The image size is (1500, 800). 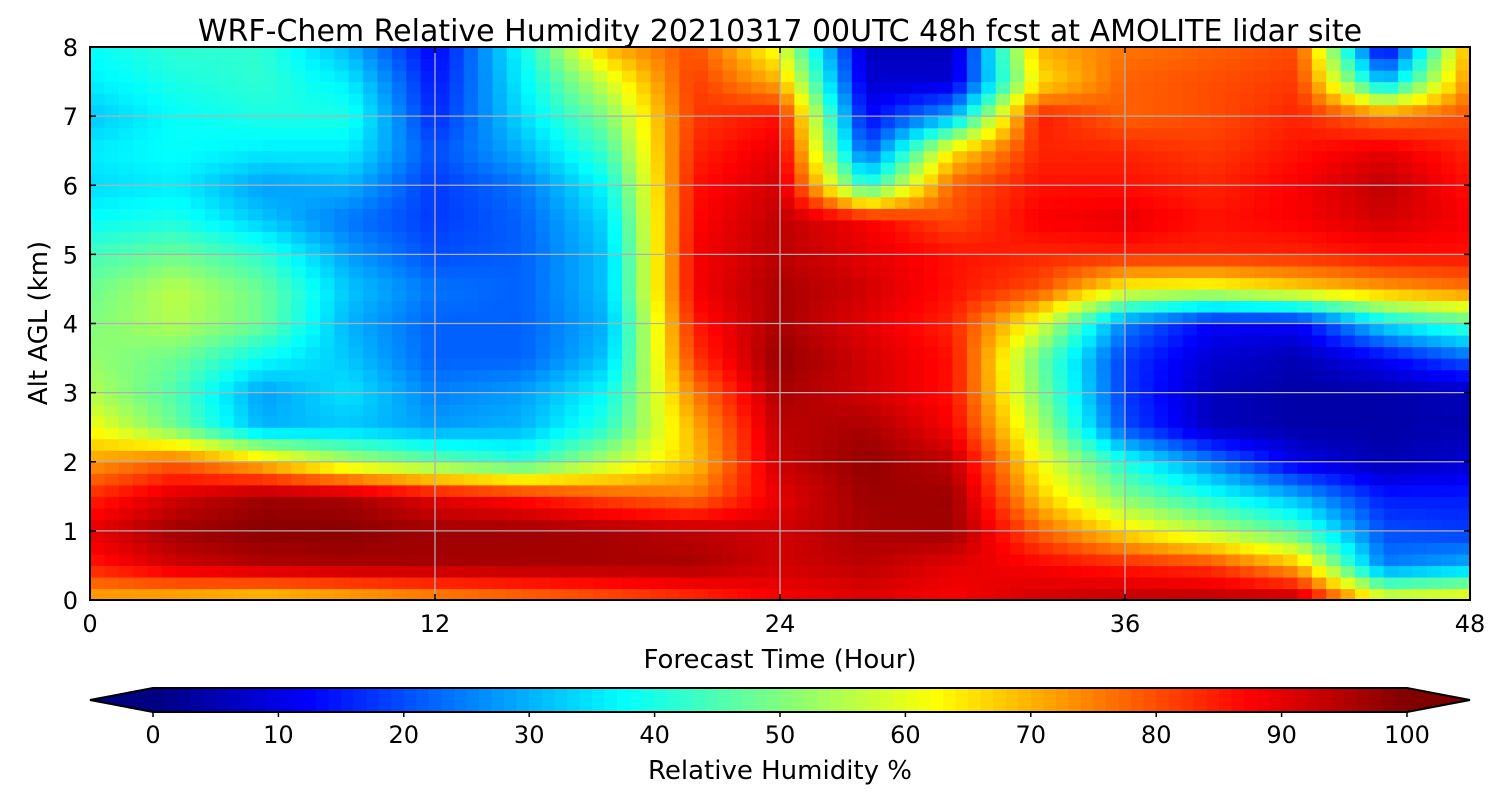 I want to click on colorbar-tick-label: 80, so click(x=1156, y=735).